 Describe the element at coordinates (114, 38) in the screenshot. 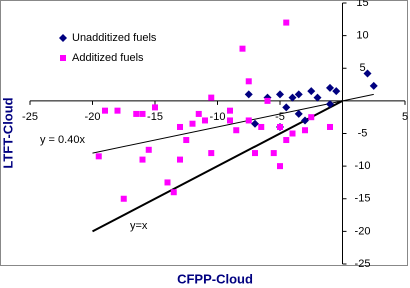

I see `legend-label: Unadditized fuels` at that location.